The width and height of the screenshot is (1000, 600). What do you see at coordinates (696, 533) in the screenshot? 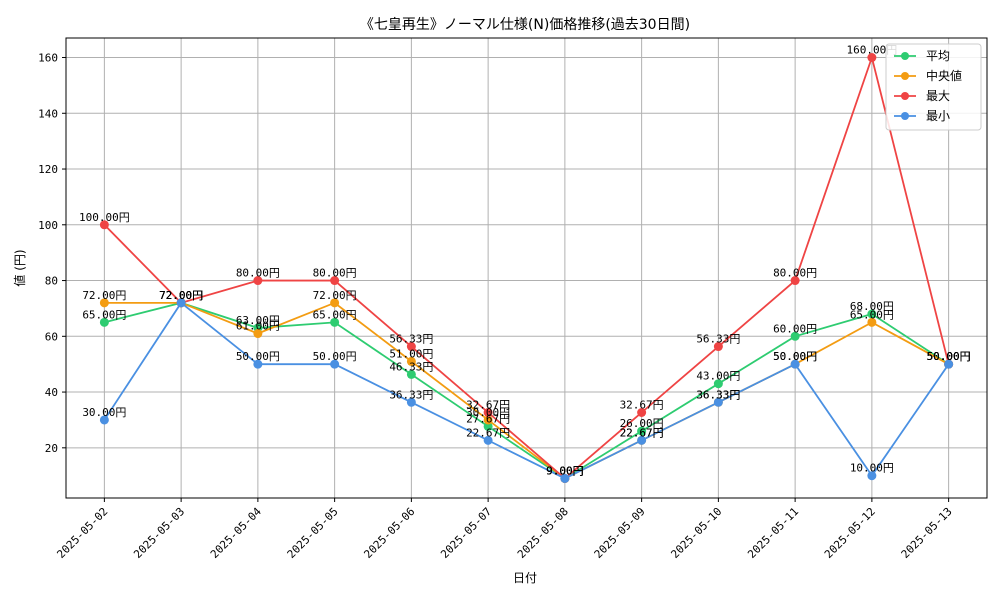
I see `x-tick-label: 2025-05-10` at bounding box center [696, 533].